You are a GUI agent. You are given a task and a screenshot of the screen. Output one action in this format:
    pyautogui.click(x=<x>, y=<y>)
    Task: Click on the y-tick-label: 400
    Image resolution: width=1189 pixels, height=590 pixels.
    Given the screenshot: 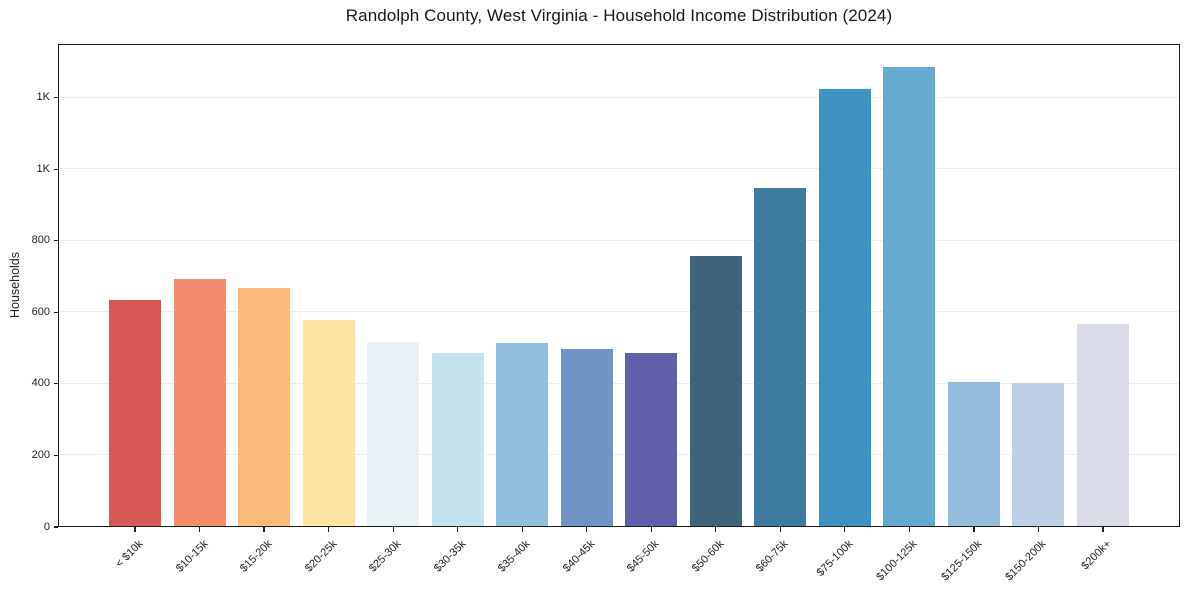 What is the action you would take?
    pyautogui.click(x=40, y=383)
    